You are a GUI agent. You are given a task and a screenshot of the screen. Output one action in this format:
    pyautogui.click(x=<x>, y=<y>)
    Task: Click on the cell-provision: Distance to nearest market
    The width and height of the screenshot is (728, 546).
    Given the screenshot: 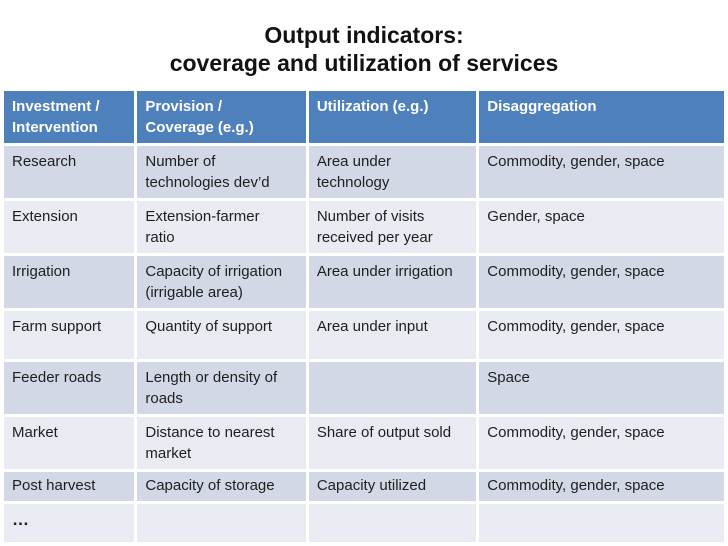 What is the action you would take?
    pyautogui.click(x=221, y=443)
    